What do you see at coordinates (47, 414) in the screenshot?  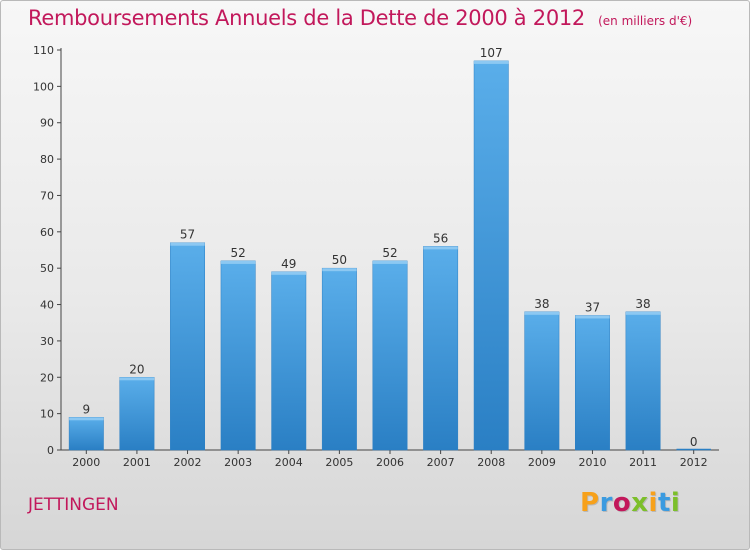 I see `y-tick-label: 10` at bounding box center [47, 414].